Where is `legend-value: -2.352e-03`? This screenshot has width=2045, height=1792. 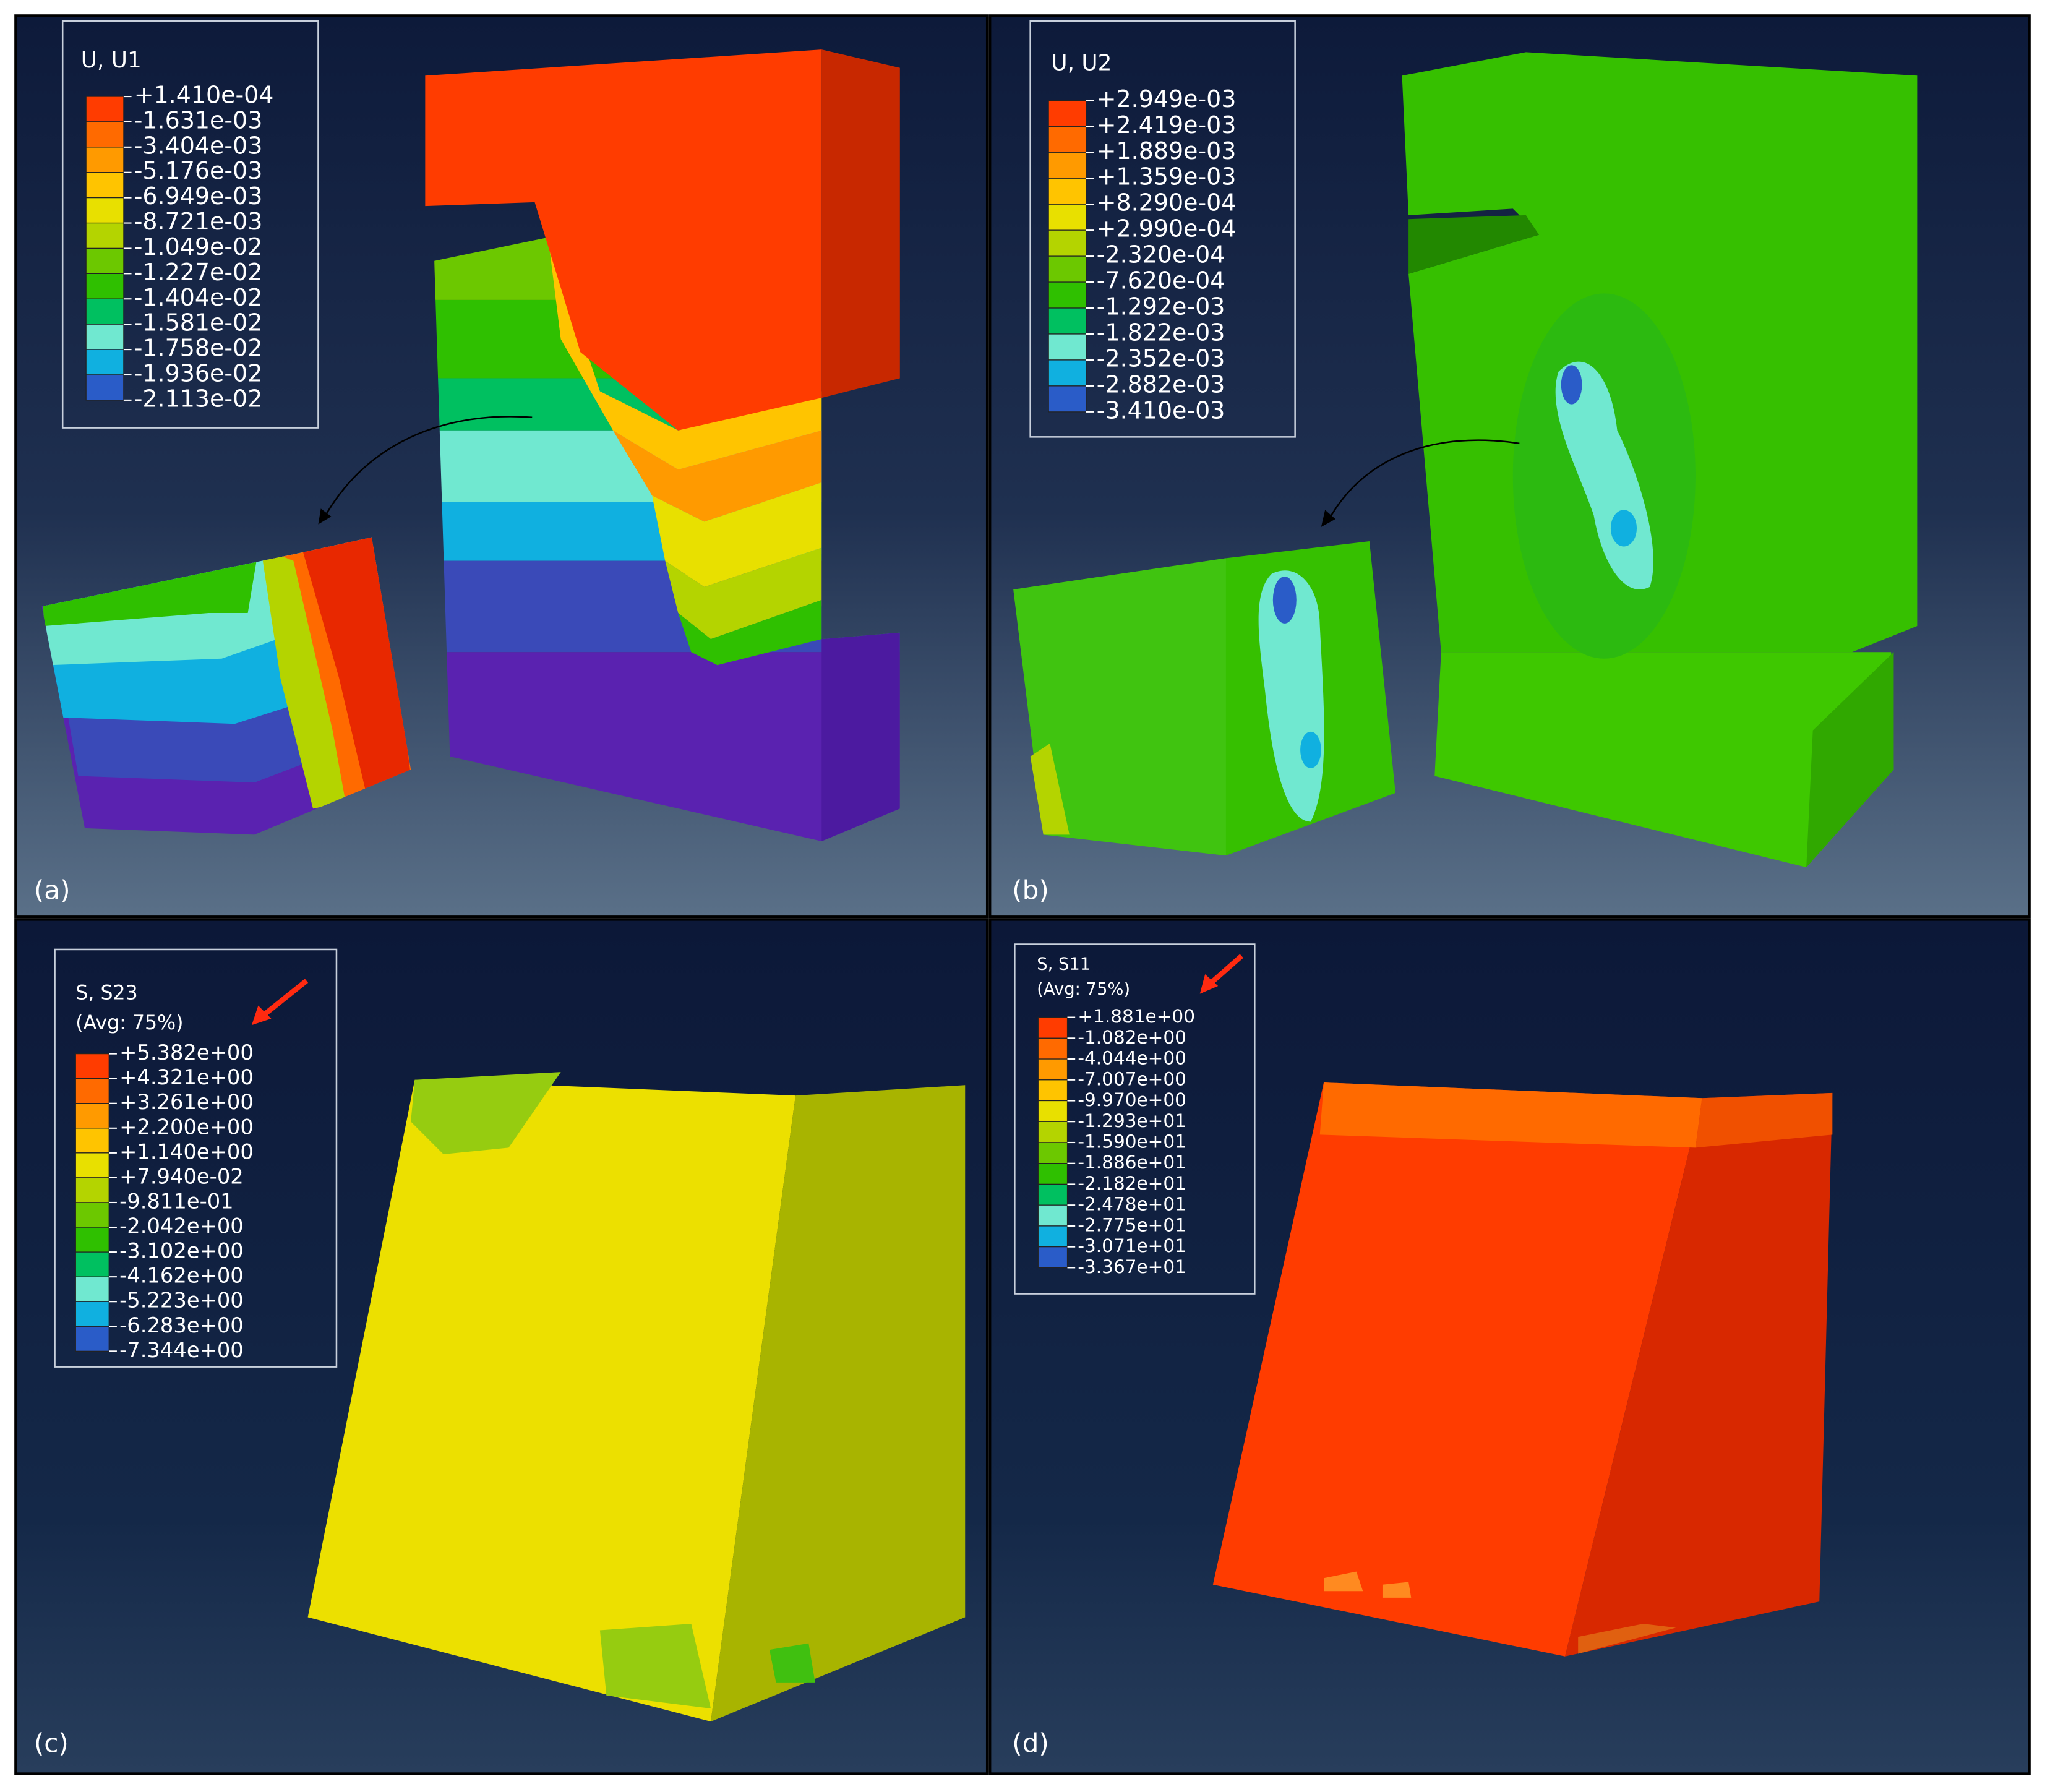 legend-value: -2.352e-03 is located at coordinates (1161, 358).